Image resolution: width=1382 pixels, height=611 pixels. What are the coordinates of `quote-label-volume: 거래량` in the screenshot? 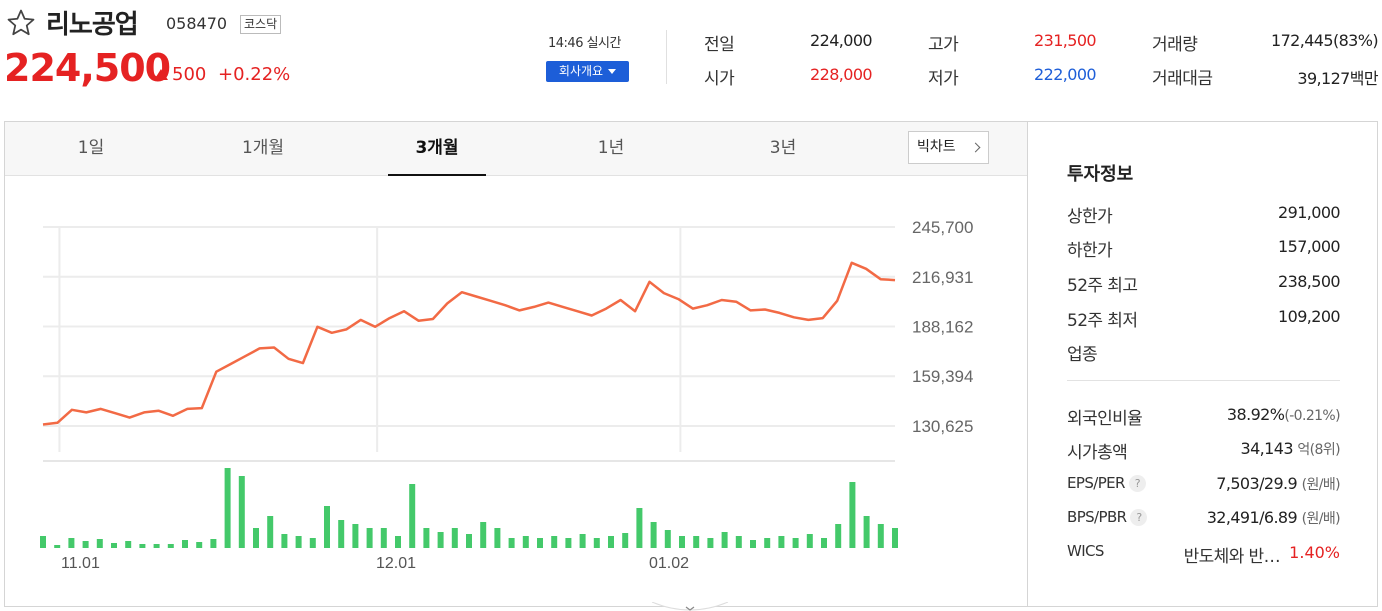 It's located at (1175, 45).